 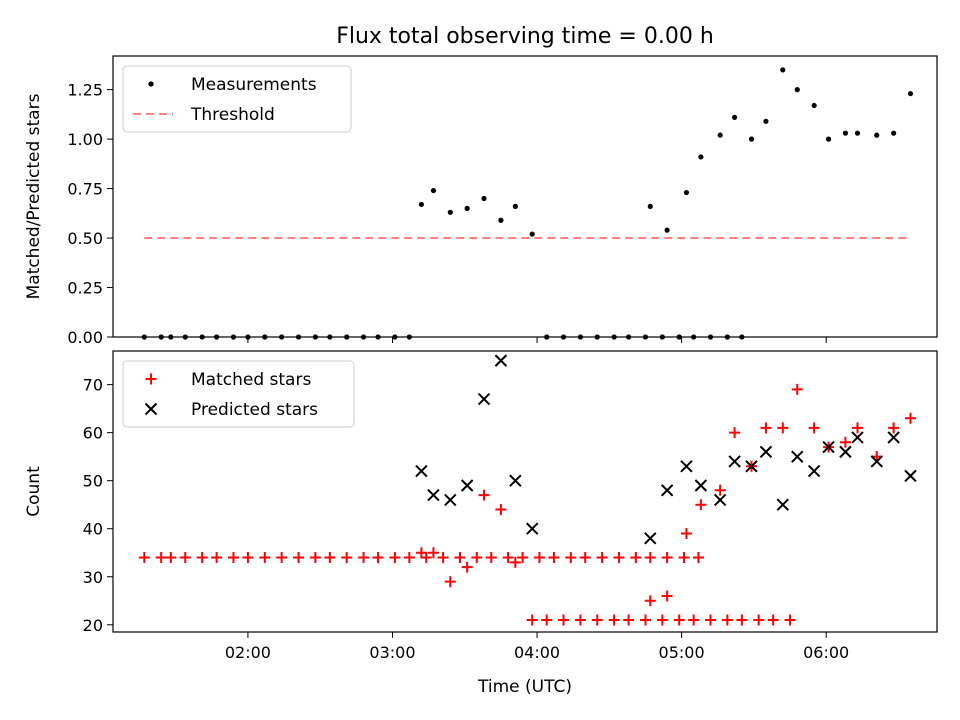 I want to click on top-legend: Measurements Threshold, so click(x=237, y=99).